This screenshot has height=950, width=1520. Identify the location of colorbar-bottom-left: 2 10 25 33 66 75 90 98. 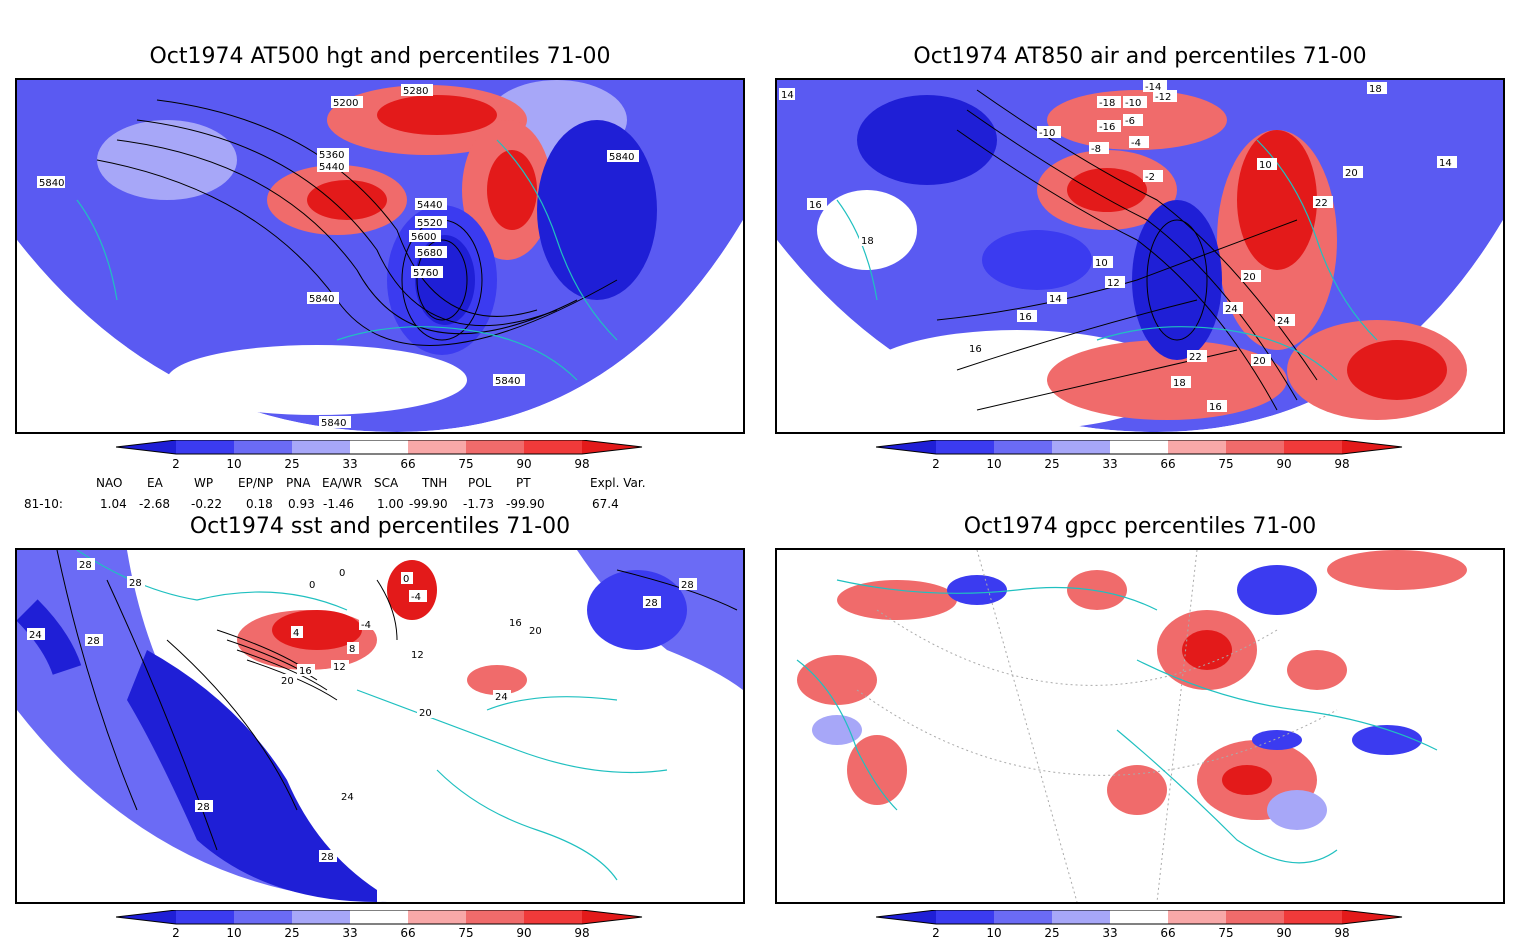
(381, 930).